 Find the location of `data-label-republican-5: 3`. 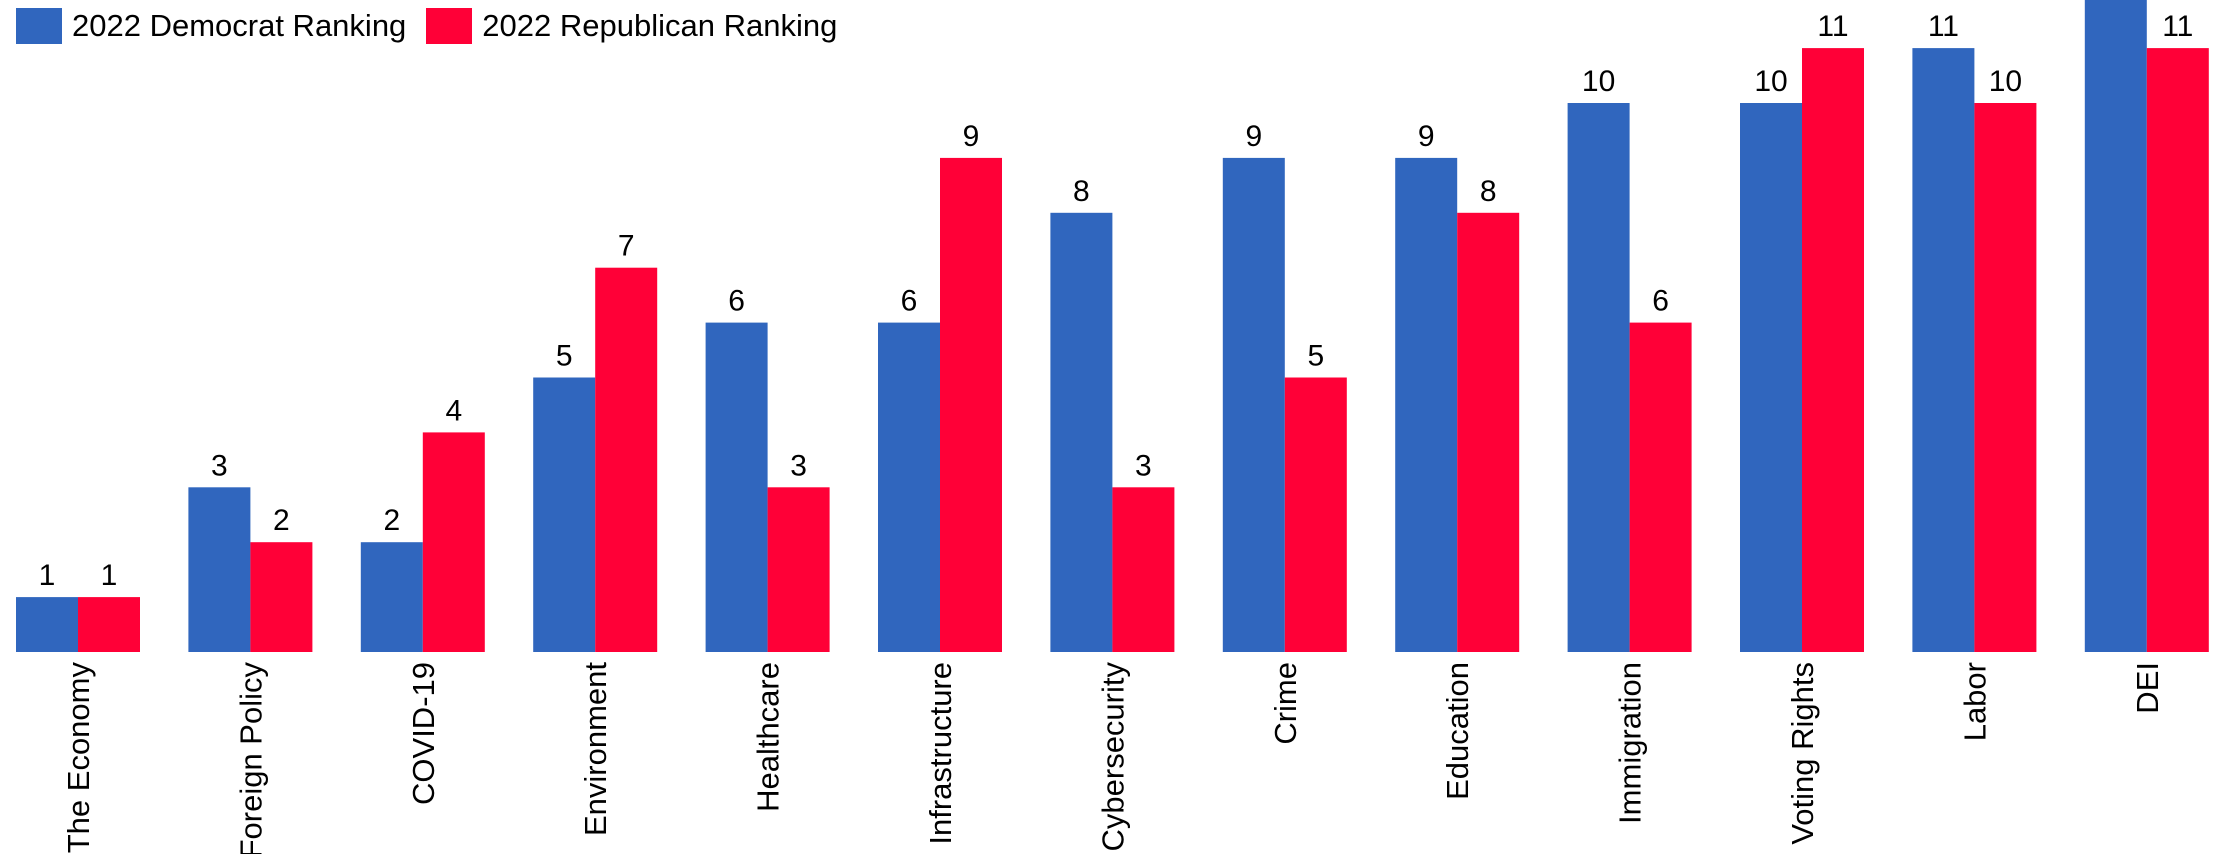

data-label-republican-5: 3 is located at coordinates (798, 465).